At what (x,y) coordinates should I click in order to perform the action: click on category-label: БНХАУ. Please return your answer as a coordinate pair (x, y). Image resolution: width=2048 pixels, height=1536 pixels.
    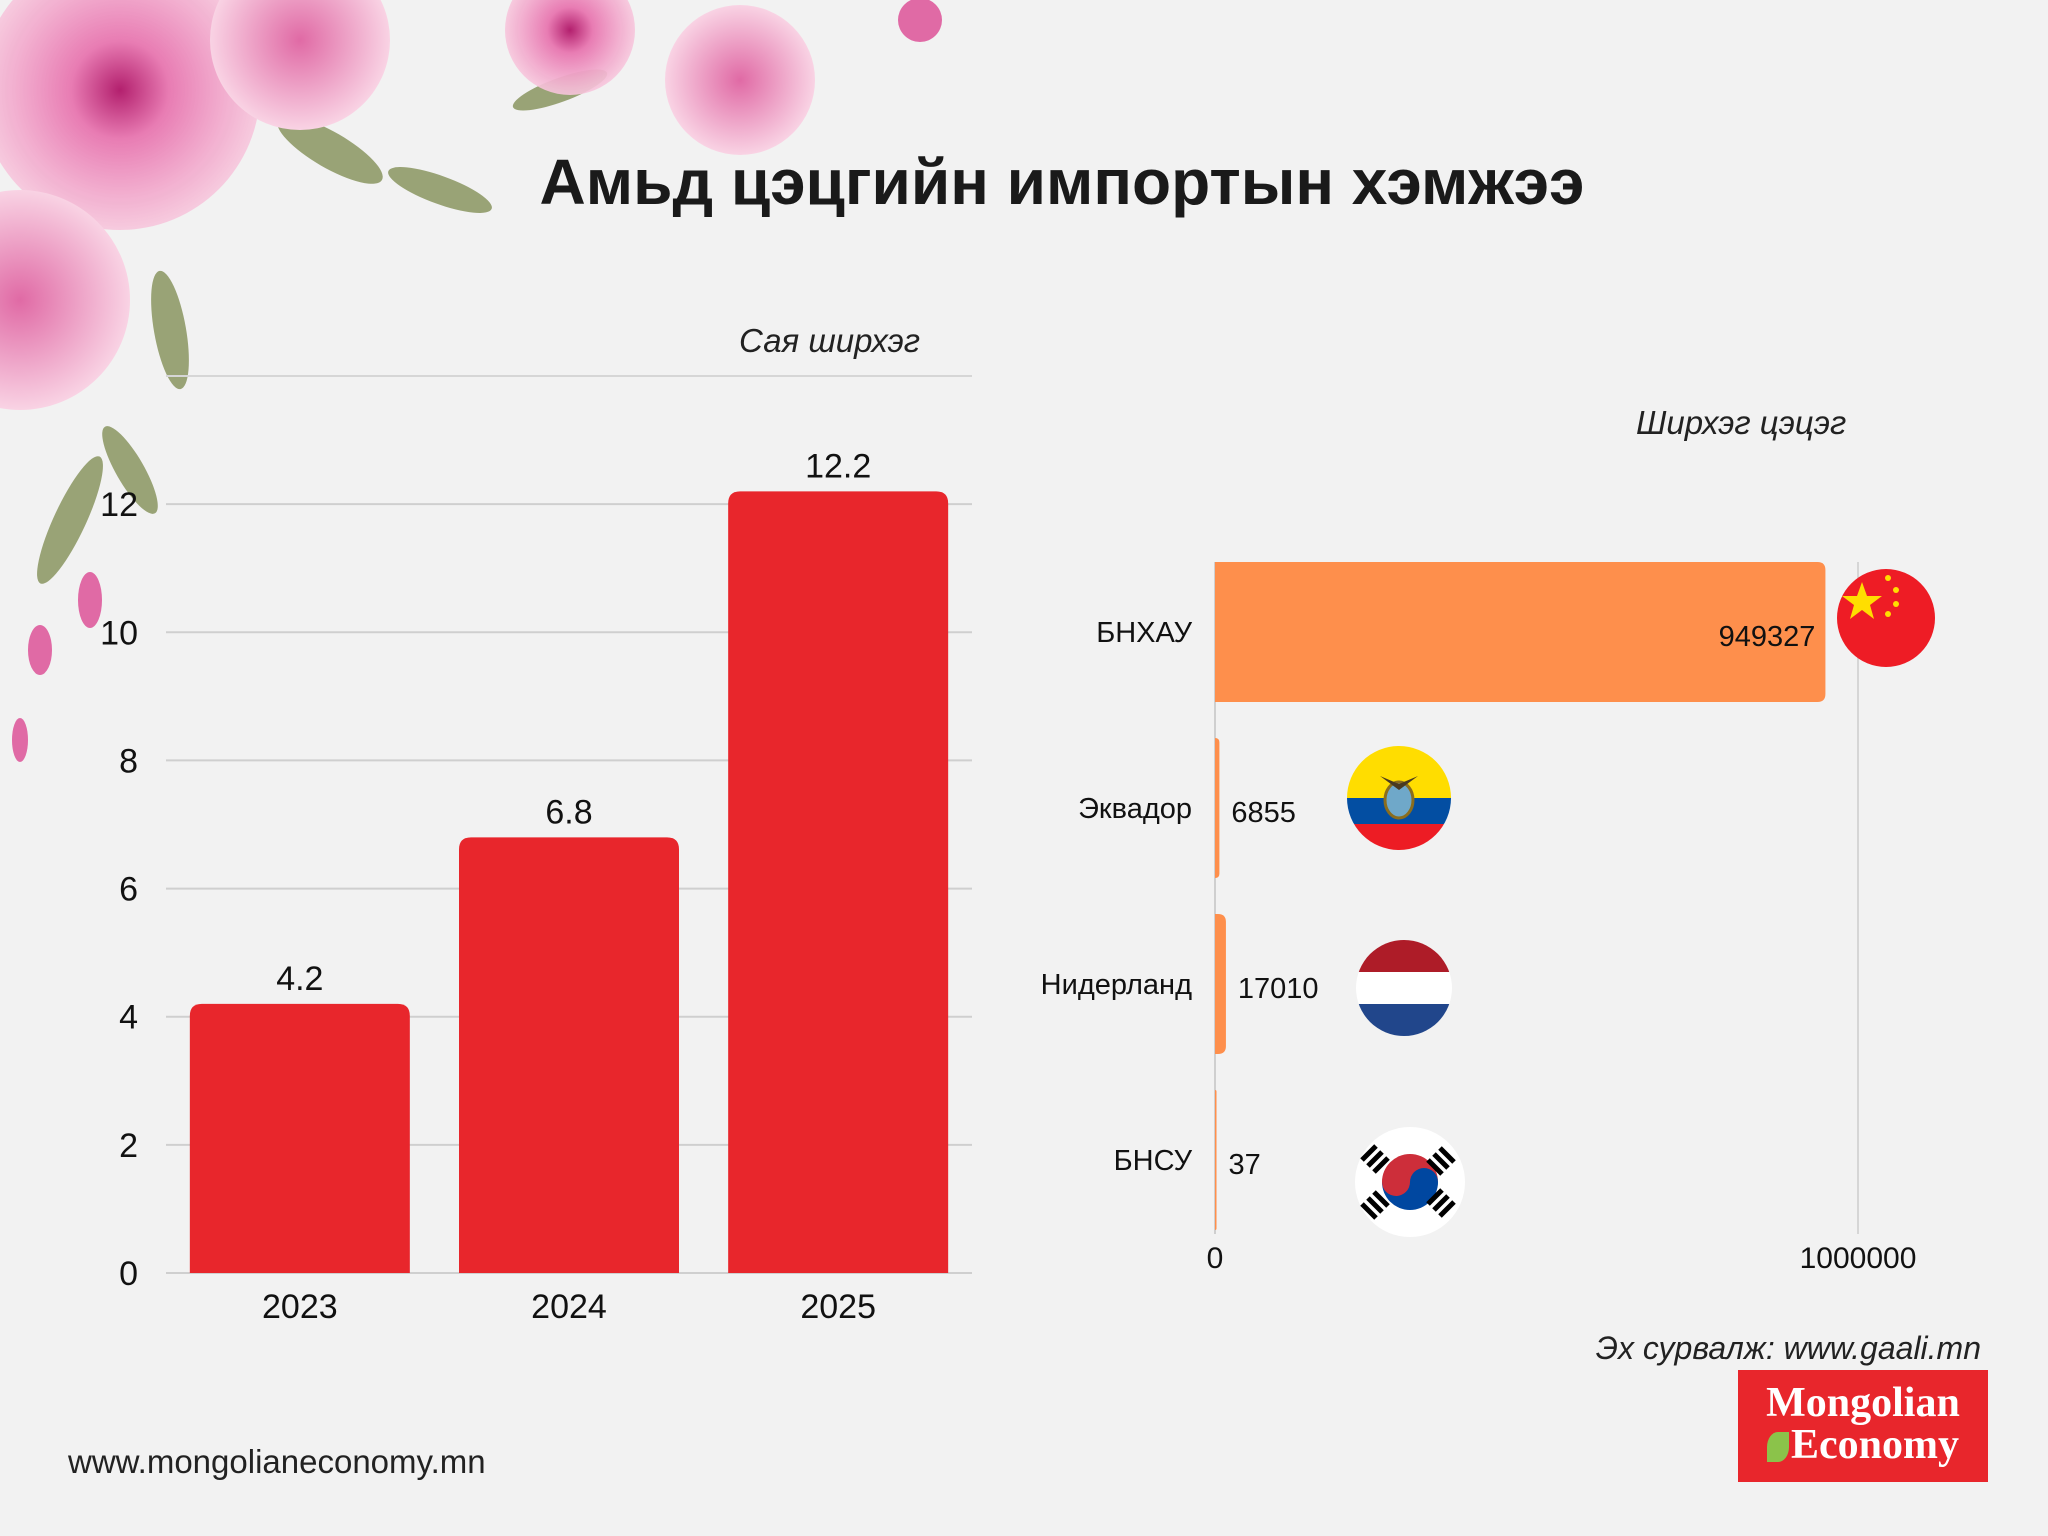
    Looking at the image, I should click on (1144, 633).